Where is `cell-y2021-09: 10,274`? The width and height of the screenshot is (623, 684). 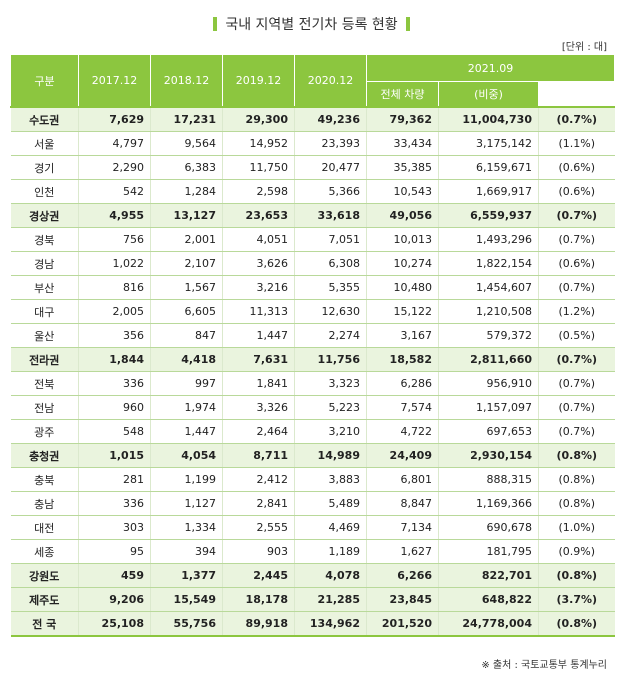
cell-y2021-09: 10,274 is located at coordinates (402, 263).